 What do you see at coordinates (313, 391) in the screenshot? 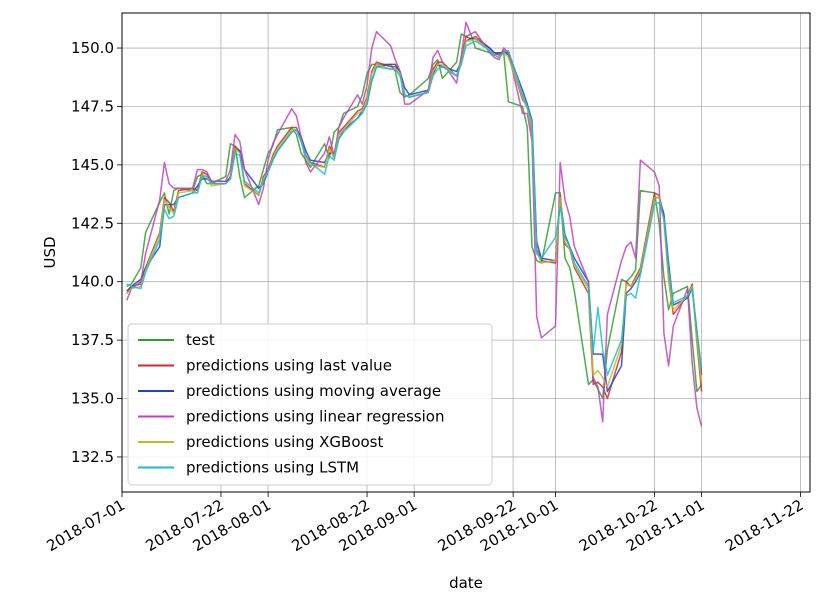
I see `legend-label-2: predictions using moving average` at bounding box center [313, 391].